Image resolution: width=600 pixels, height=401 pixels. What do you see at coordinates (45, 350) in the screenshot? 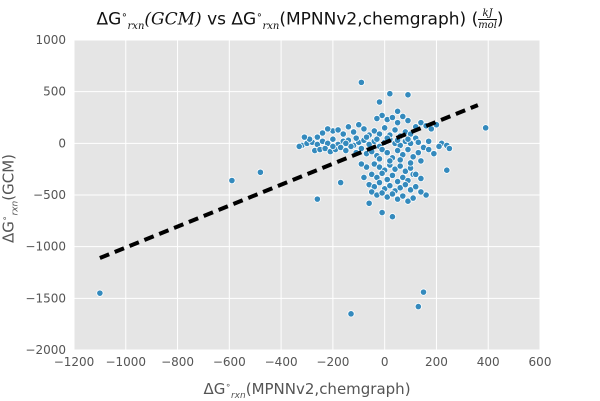
I see `y-tick-label: −2000` at bounding box center [45, 350].